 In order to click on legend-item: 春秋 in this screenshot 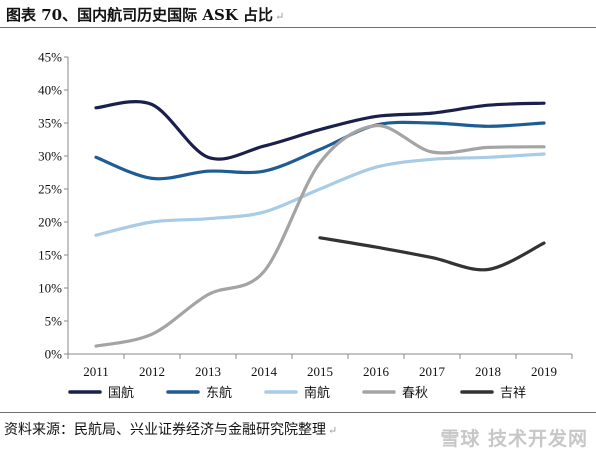, I will do `click(395, 393)`.